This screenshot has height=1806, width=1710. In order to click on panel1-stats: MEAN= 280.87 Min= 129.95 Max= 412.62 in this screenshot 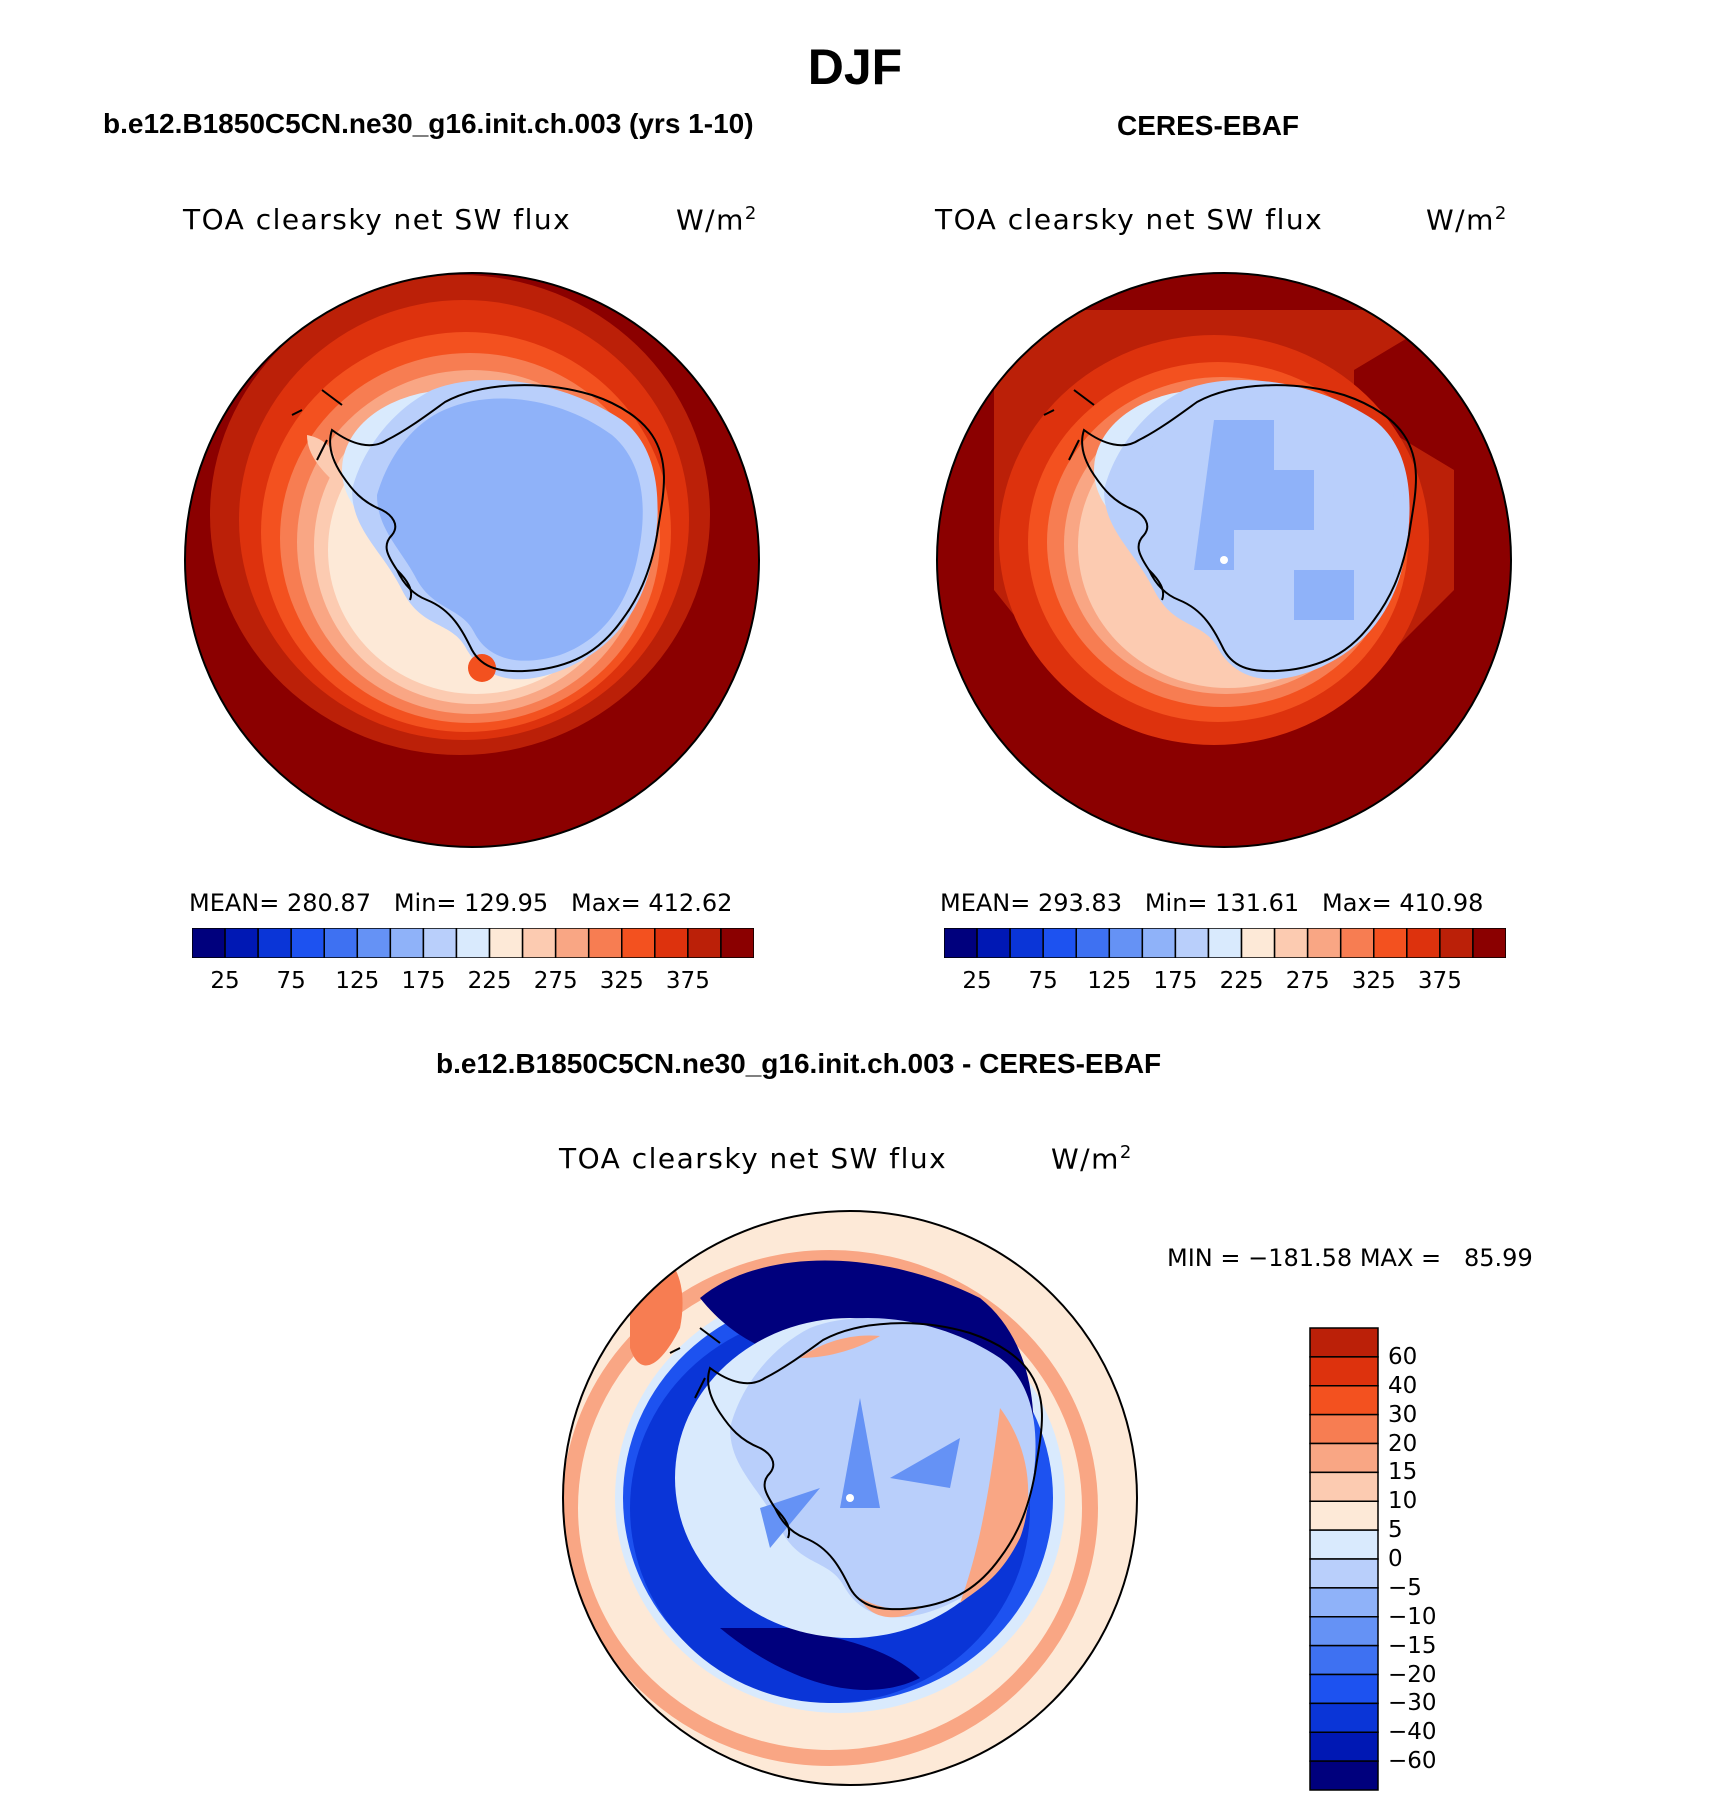, I will do `click(461, 903)`.